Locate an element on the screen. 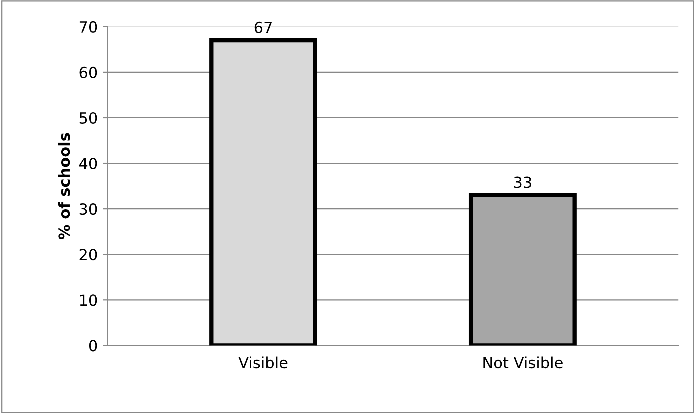  y-tick-label: 30 is located at coordinates (89, 210).